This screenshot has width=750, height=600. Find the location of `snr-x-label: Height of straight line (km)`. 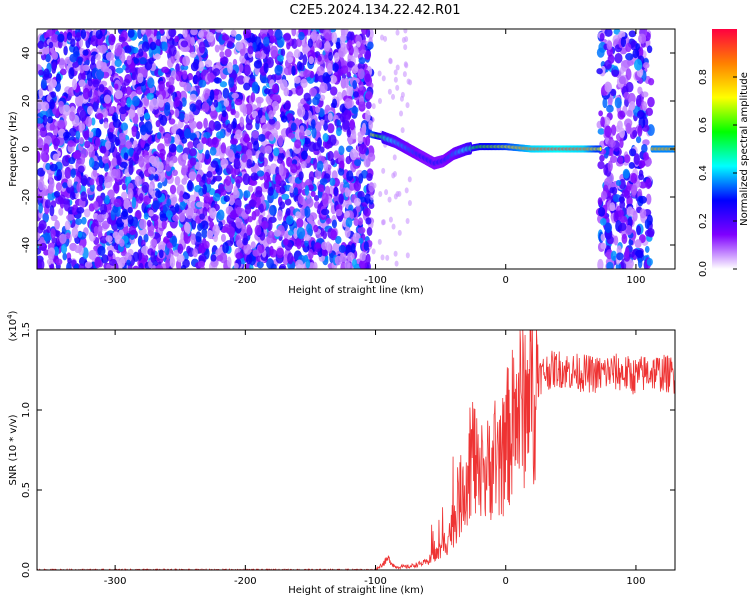

snr-x-label: Height of straight line (km) is located at coordinates (356, 590).